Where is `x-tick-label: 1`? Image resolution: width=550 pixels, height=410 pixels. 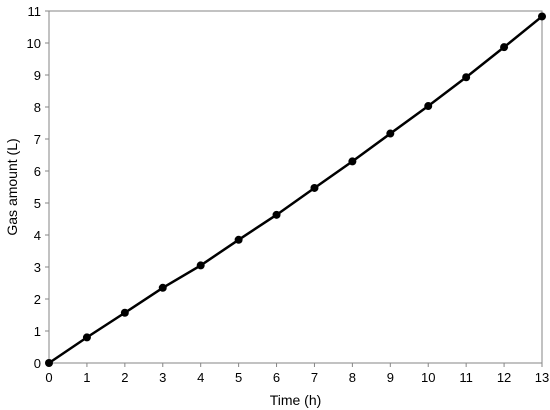 x-tick-label: 1 is located at coordinates (86, 377).